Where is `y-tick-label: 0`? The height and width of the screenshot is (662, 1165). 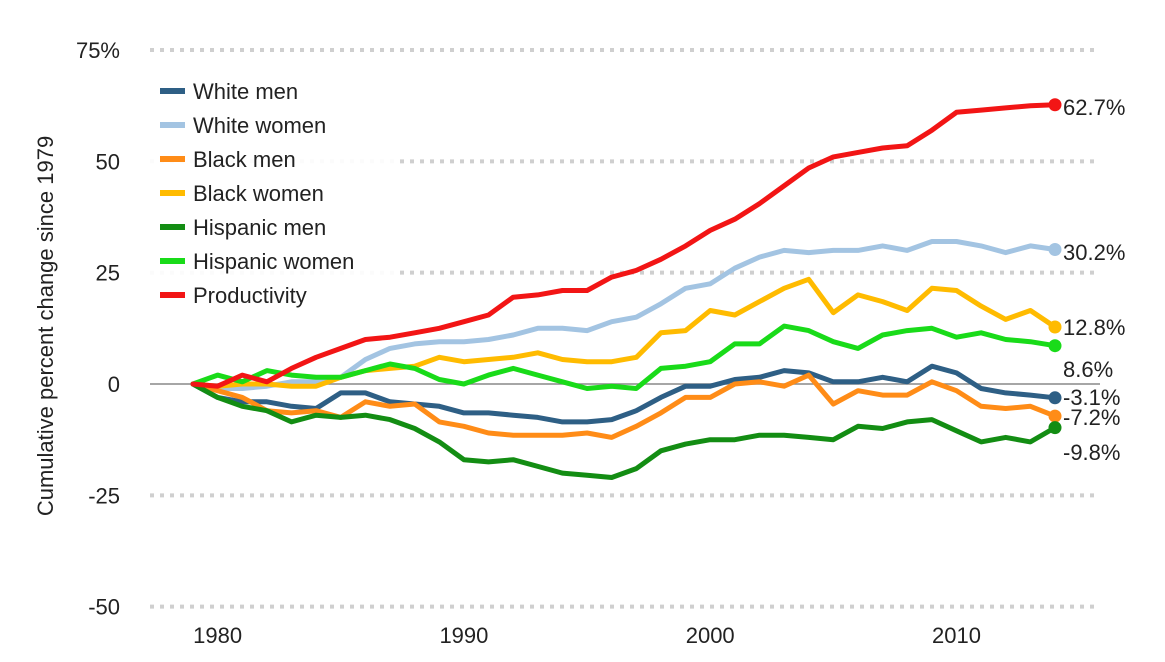 y-tick-label: 0 is located at coordinates (114, 384).